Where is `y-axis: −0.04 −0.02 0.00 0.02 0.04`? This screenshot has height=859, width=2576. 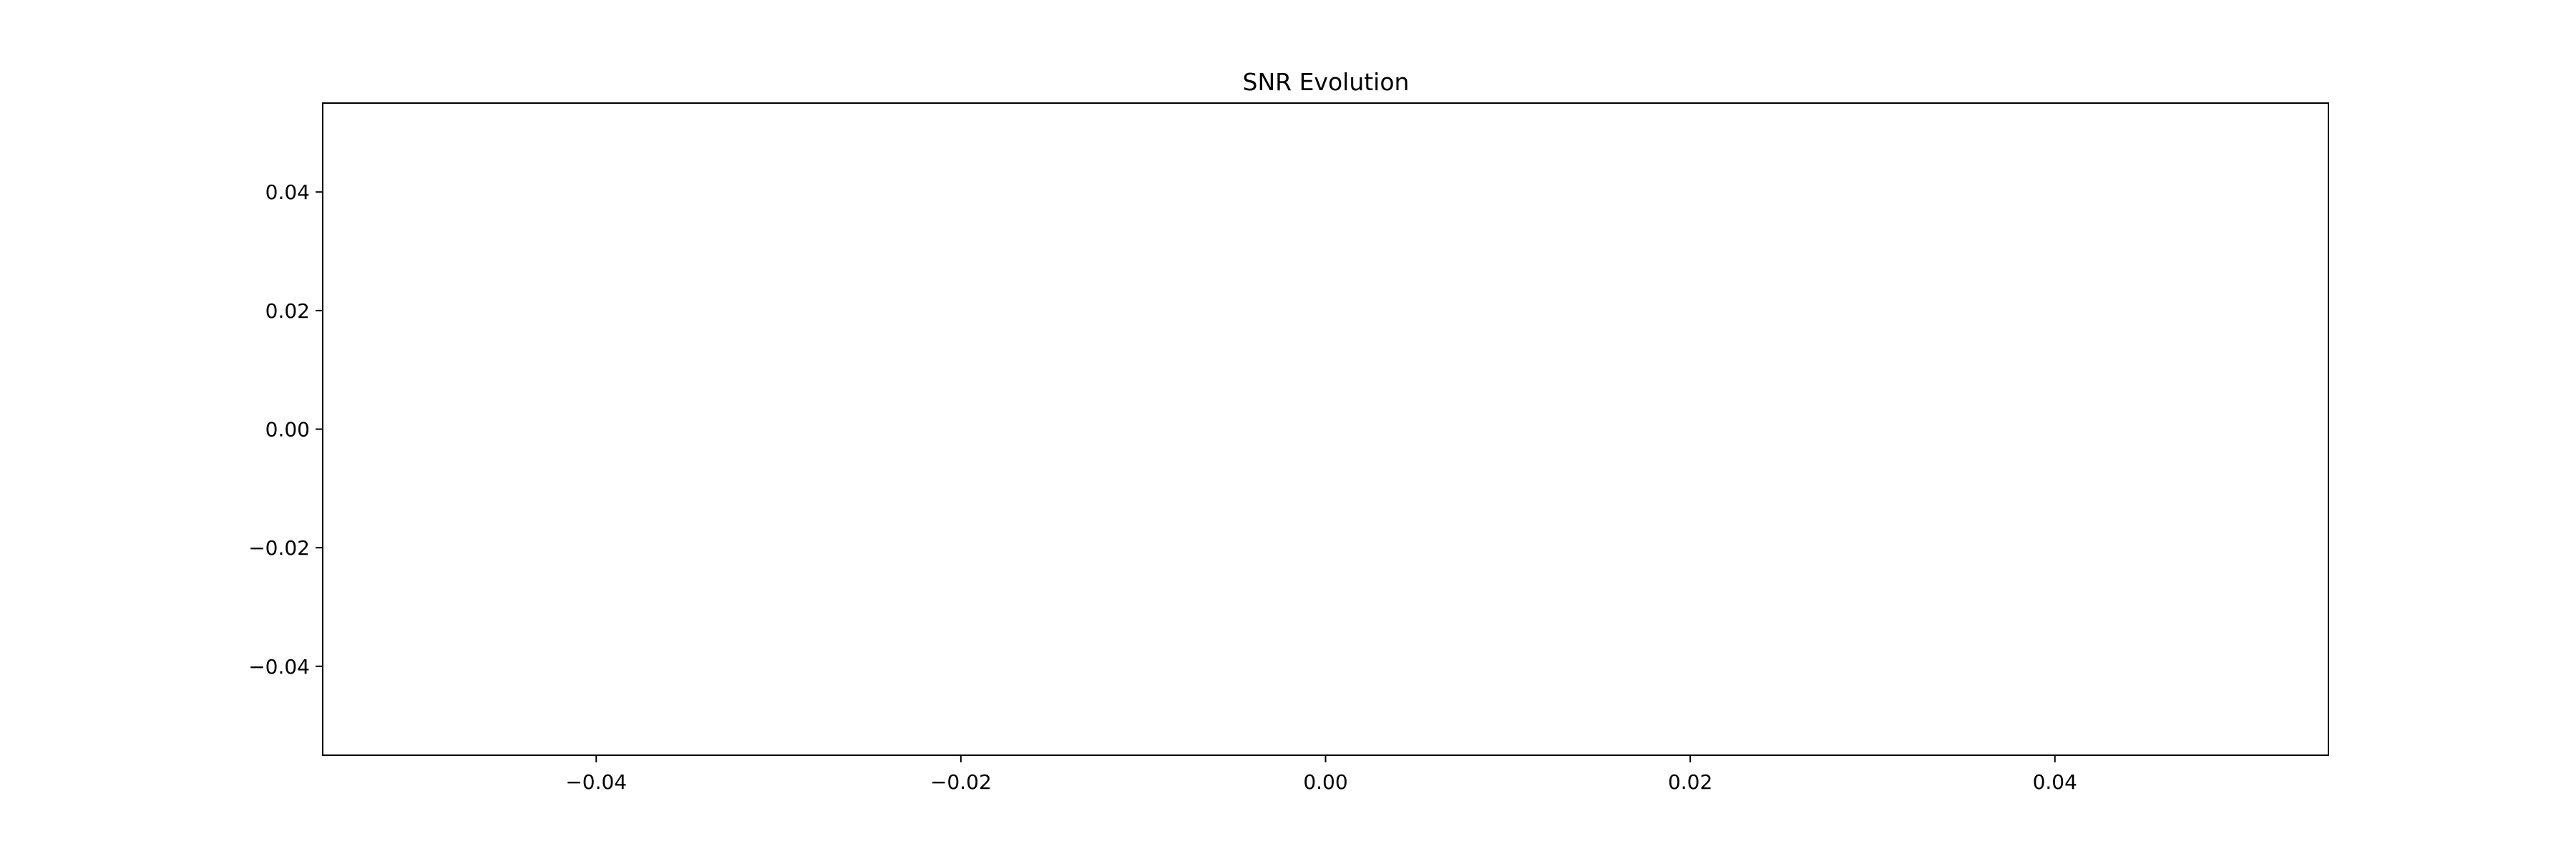 y-axis: −0.04 −0.02 0.00 0.02 0.04 is located at coordinates (285, 429).